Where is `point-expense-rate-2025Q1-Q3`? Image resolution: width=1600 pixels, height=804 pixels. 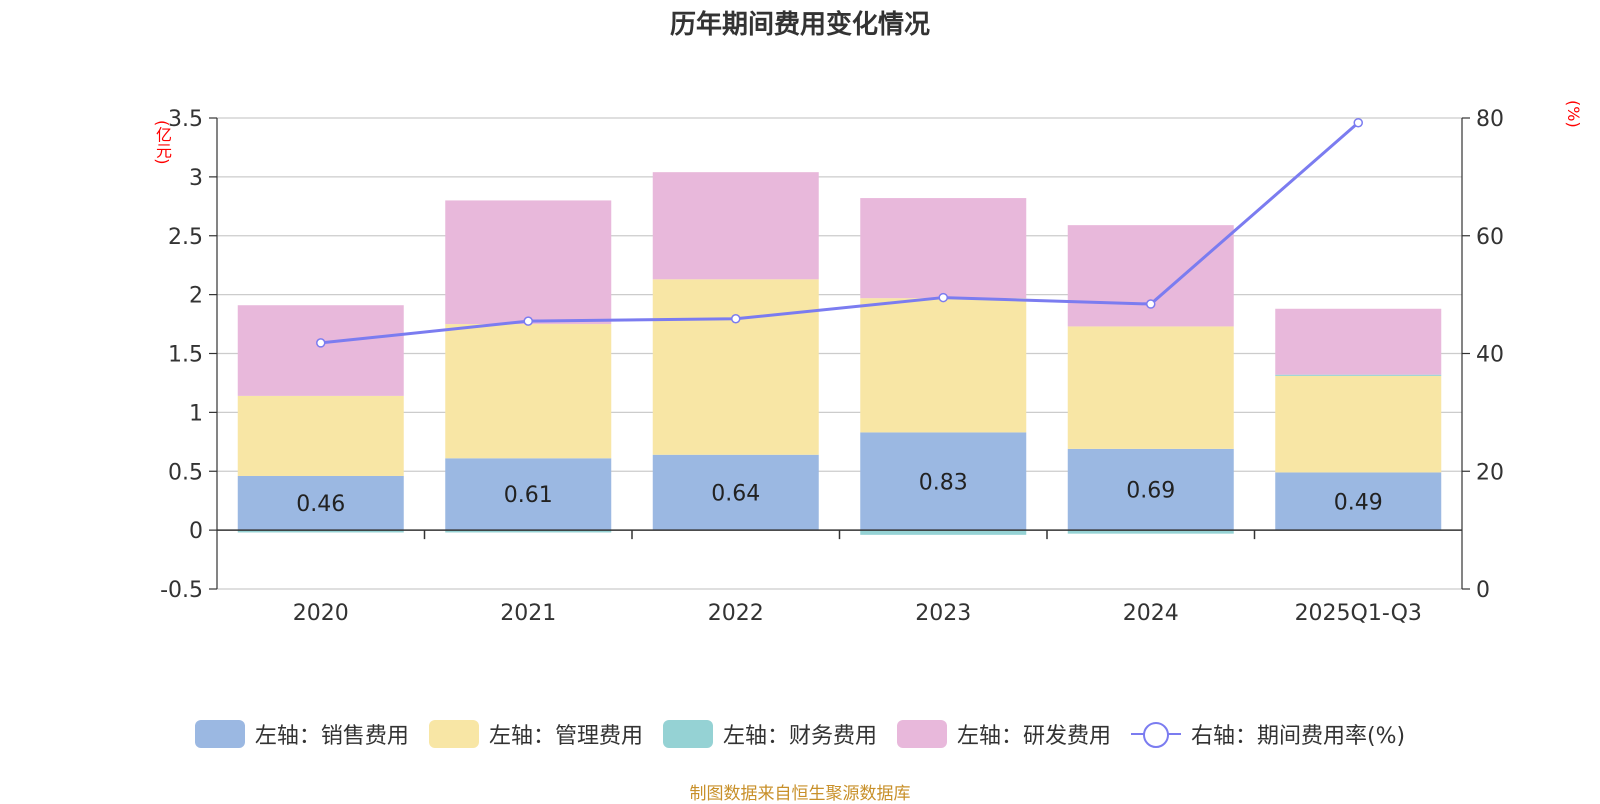
point-expense-rate-2025Q1-Q3 is located at coordinates (1358, 122).